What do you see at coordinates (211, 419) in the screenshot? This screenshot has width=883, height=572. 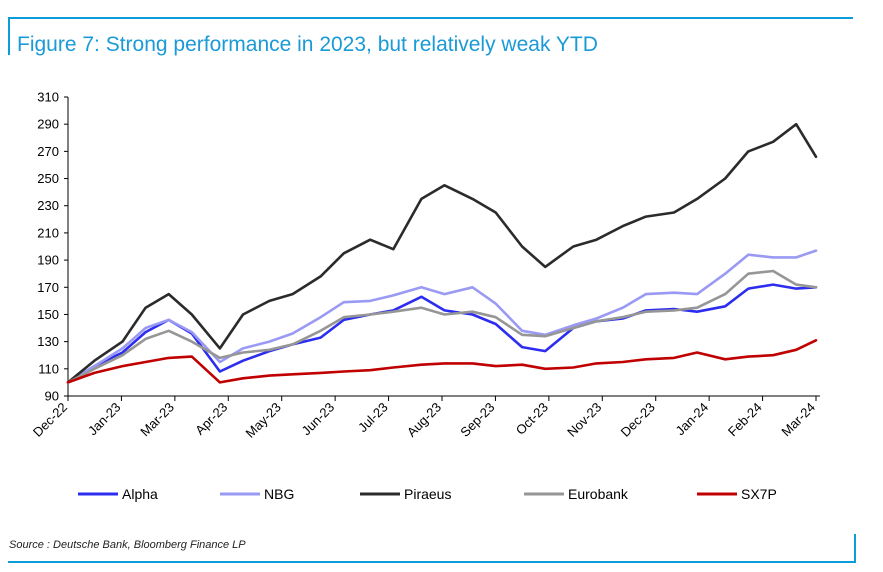 I see `x-tick-label: Apr-23` at bounding box center [211, 419].